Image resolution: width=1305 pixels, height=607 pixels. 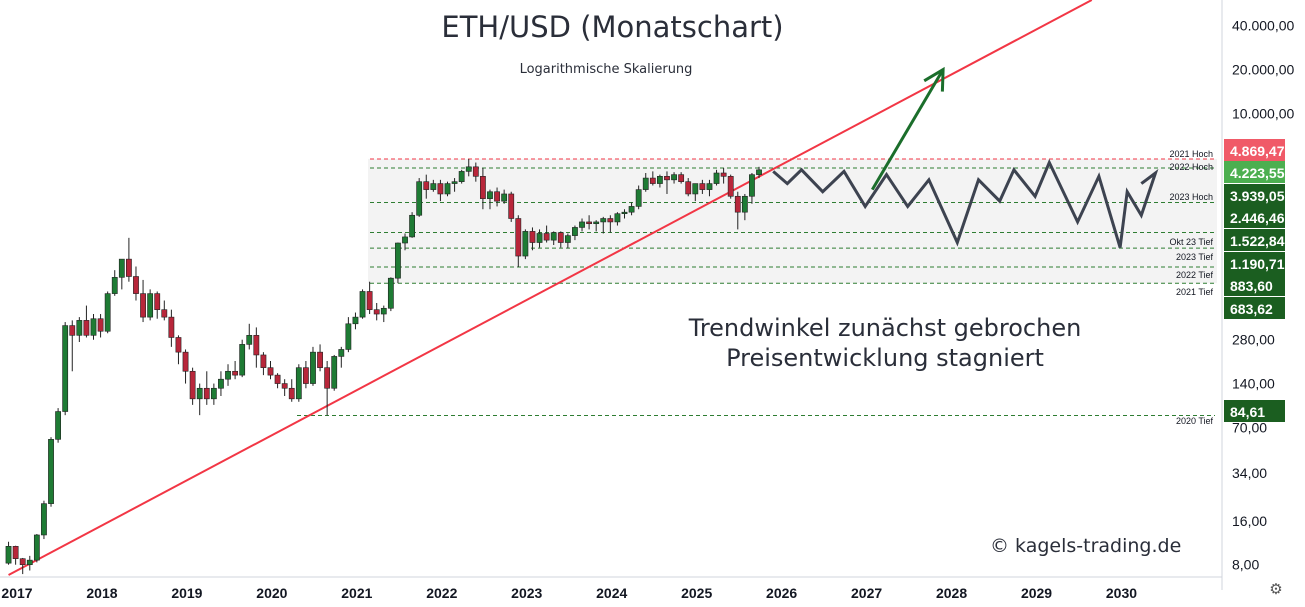 I want to click on settings-gear-icon: ⚙, so click(x=1276, y=589).